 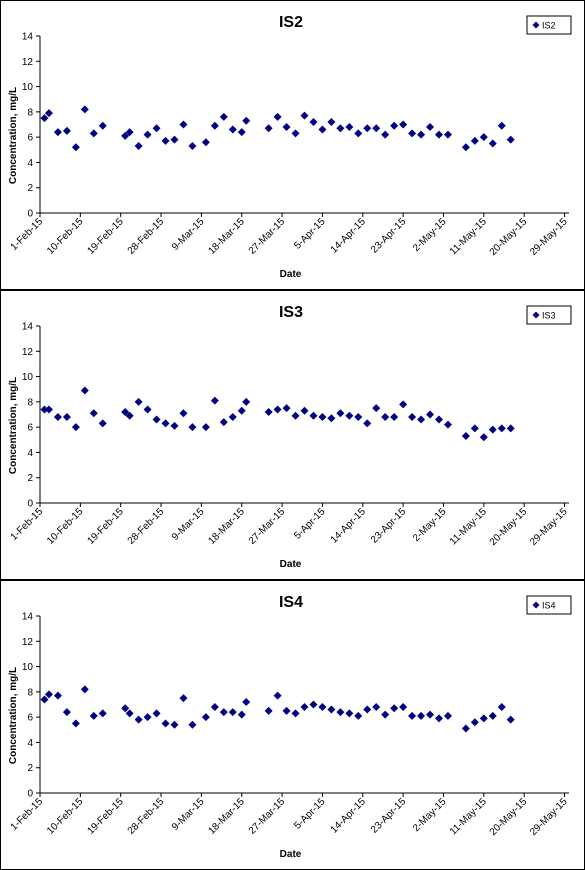 What do you see at coordinates (28, 642) in the screenshot?
I see `y-tick-label: 12` at bounding box center [28, 642].